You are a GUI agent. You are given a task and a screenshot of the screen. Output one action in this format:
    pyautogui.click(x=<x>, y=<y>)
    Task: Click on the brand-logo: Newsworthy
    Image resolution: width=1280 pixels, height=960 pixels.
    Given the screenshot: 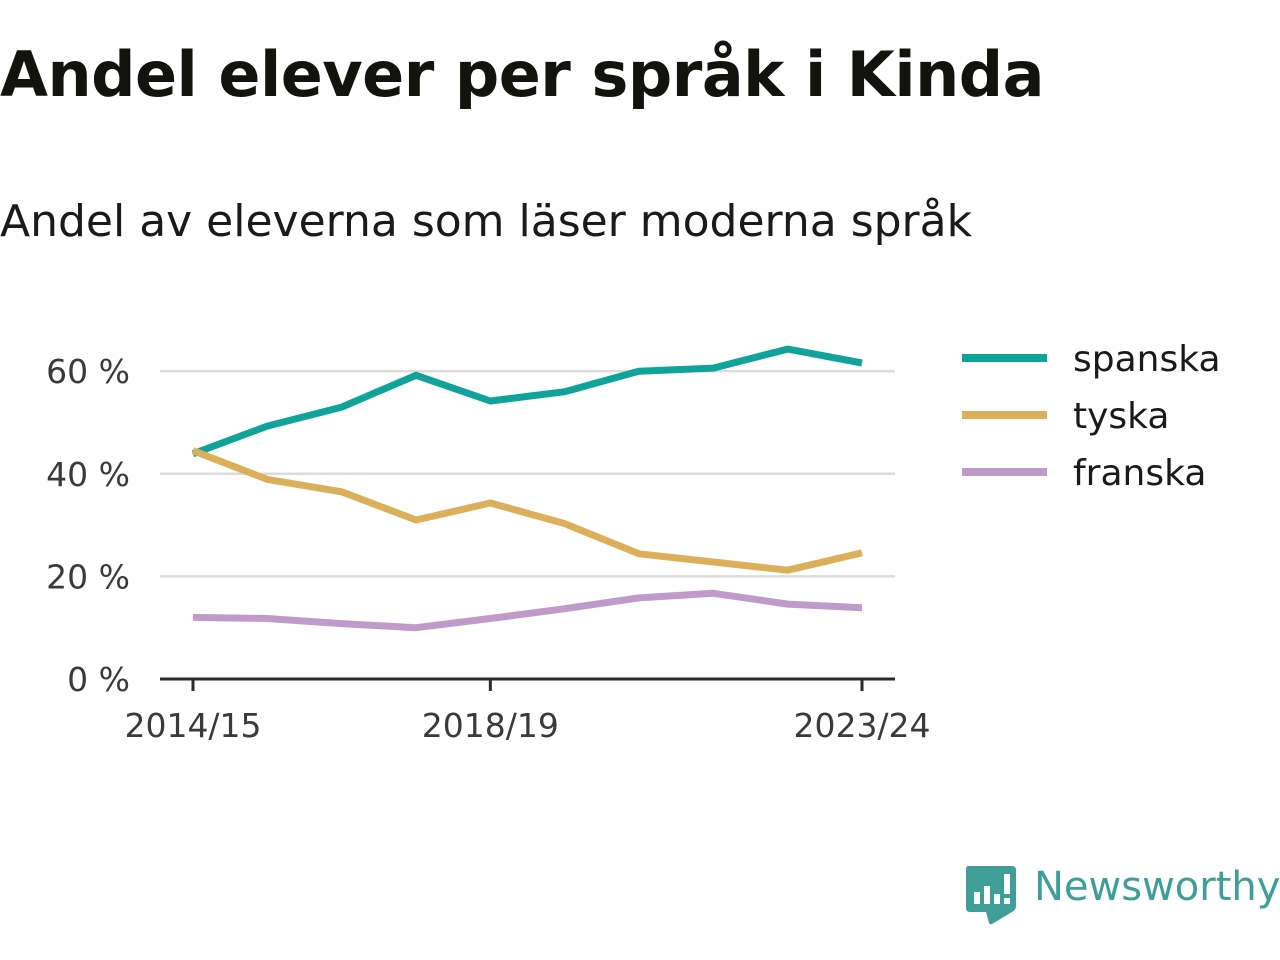 What is the action you would take?
    pyautogui.click(x=1122, y=896)
    